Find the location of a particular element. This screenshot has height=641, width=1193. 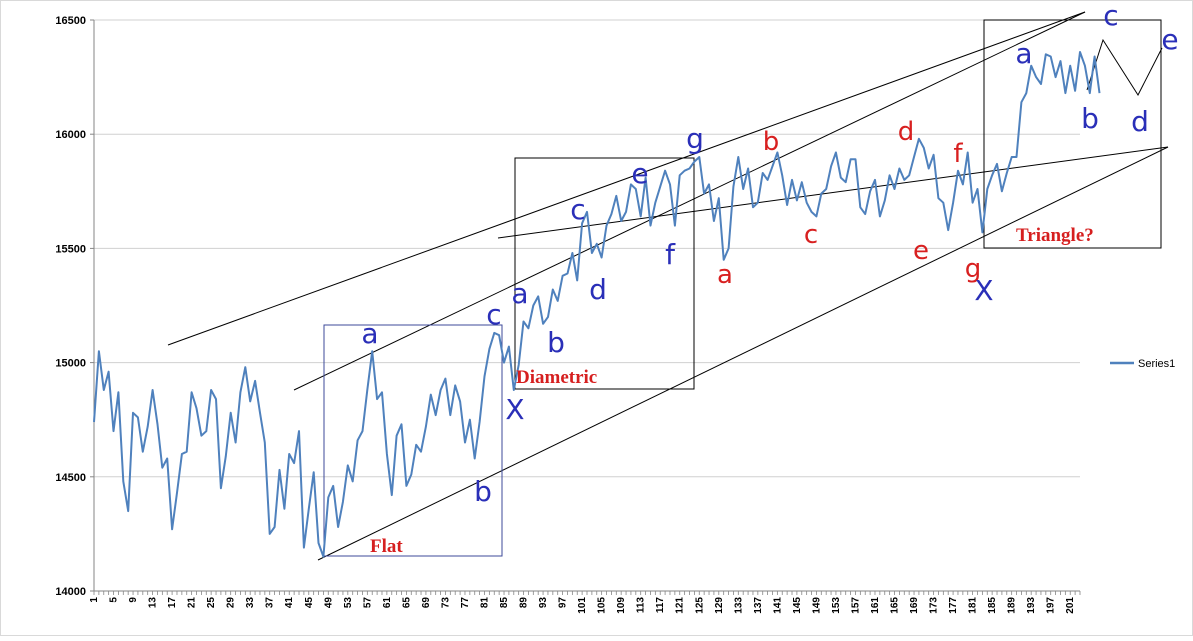

x-tick-label: 41 is located at coordinates (289, 603).